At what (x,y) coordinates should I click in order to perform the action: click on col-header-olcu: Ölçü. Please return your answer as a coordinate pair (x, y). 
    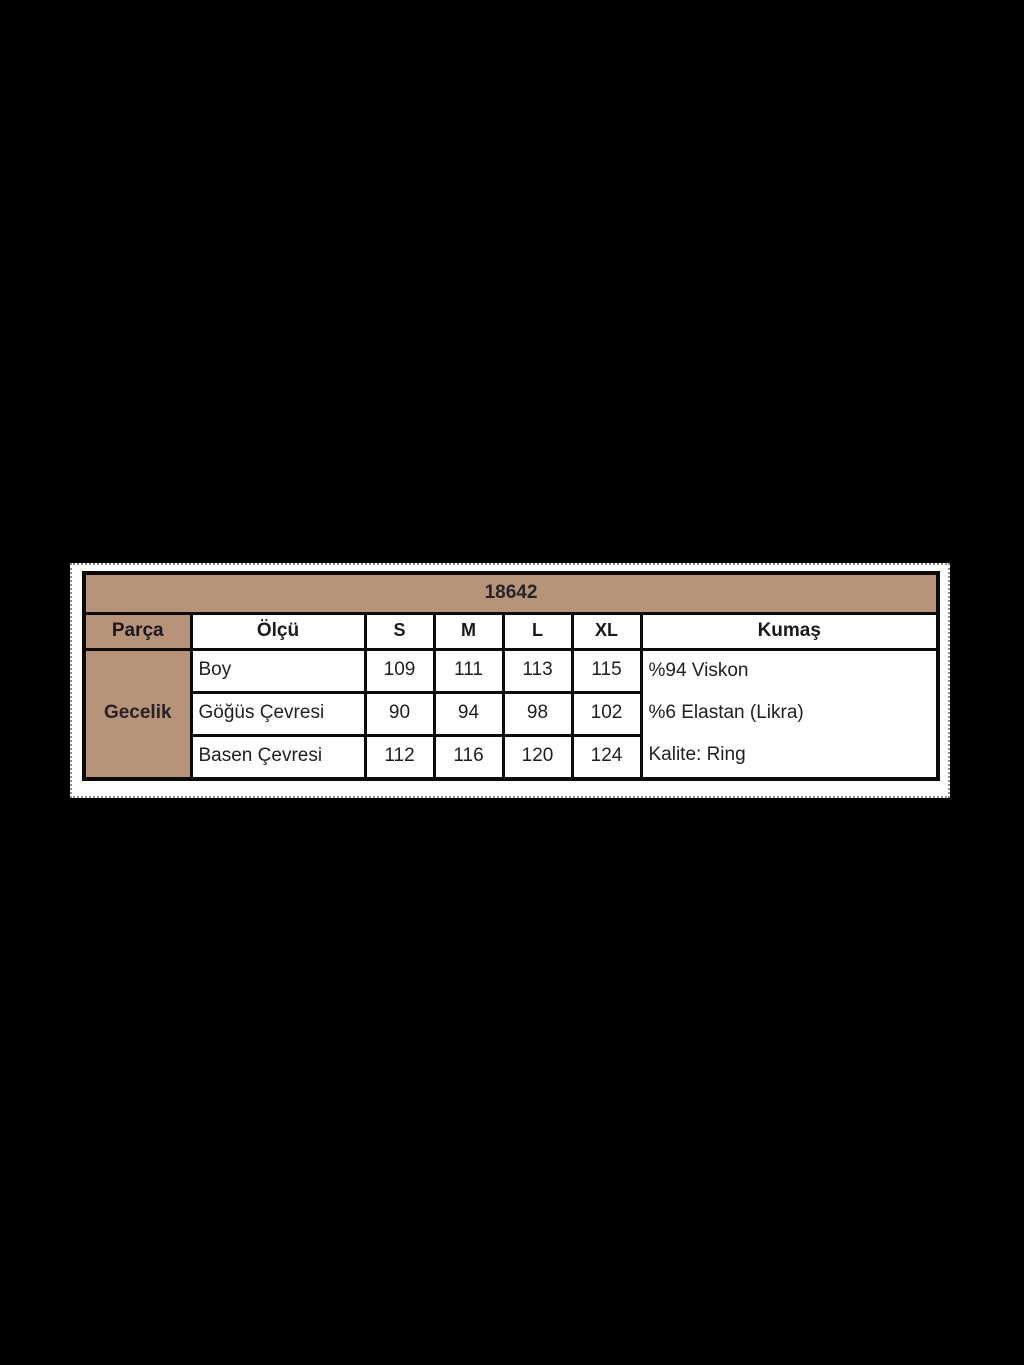
    Looking at the image, I should click on (278, 631).